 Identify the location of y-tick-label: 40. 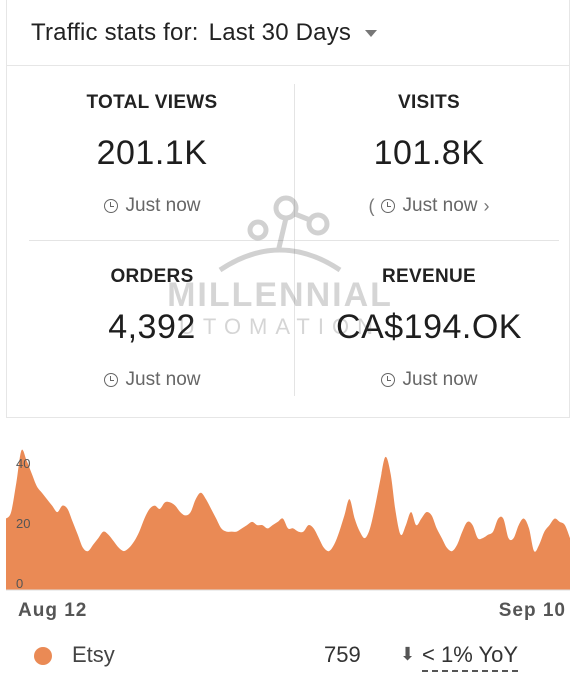
(23, 463).